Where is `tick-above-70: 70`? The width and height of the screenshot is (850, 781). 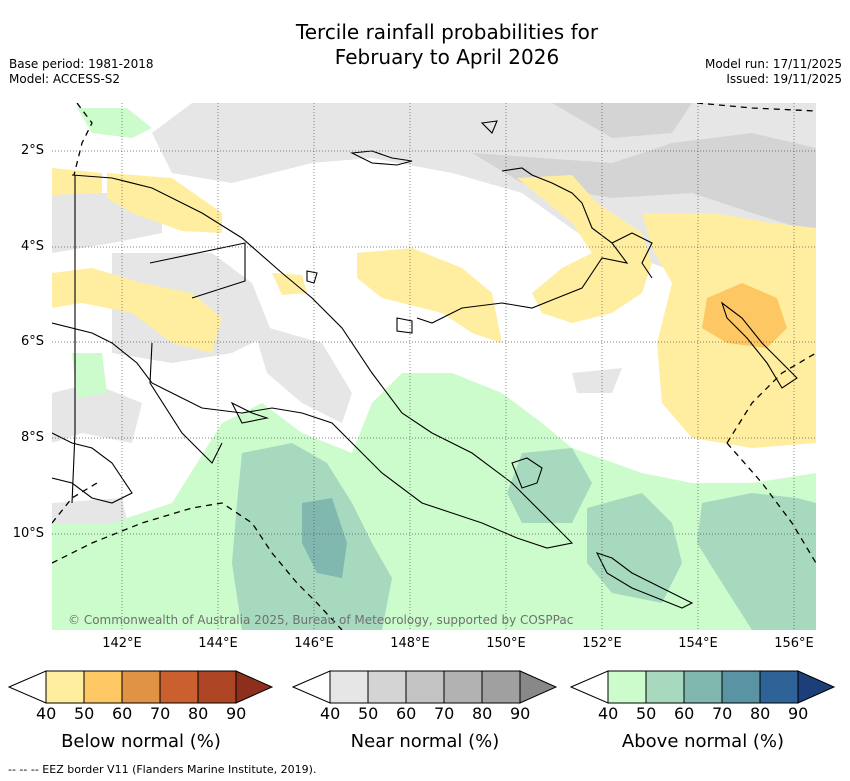 tick-above-70: 70 is located at coordinates (722, 713).